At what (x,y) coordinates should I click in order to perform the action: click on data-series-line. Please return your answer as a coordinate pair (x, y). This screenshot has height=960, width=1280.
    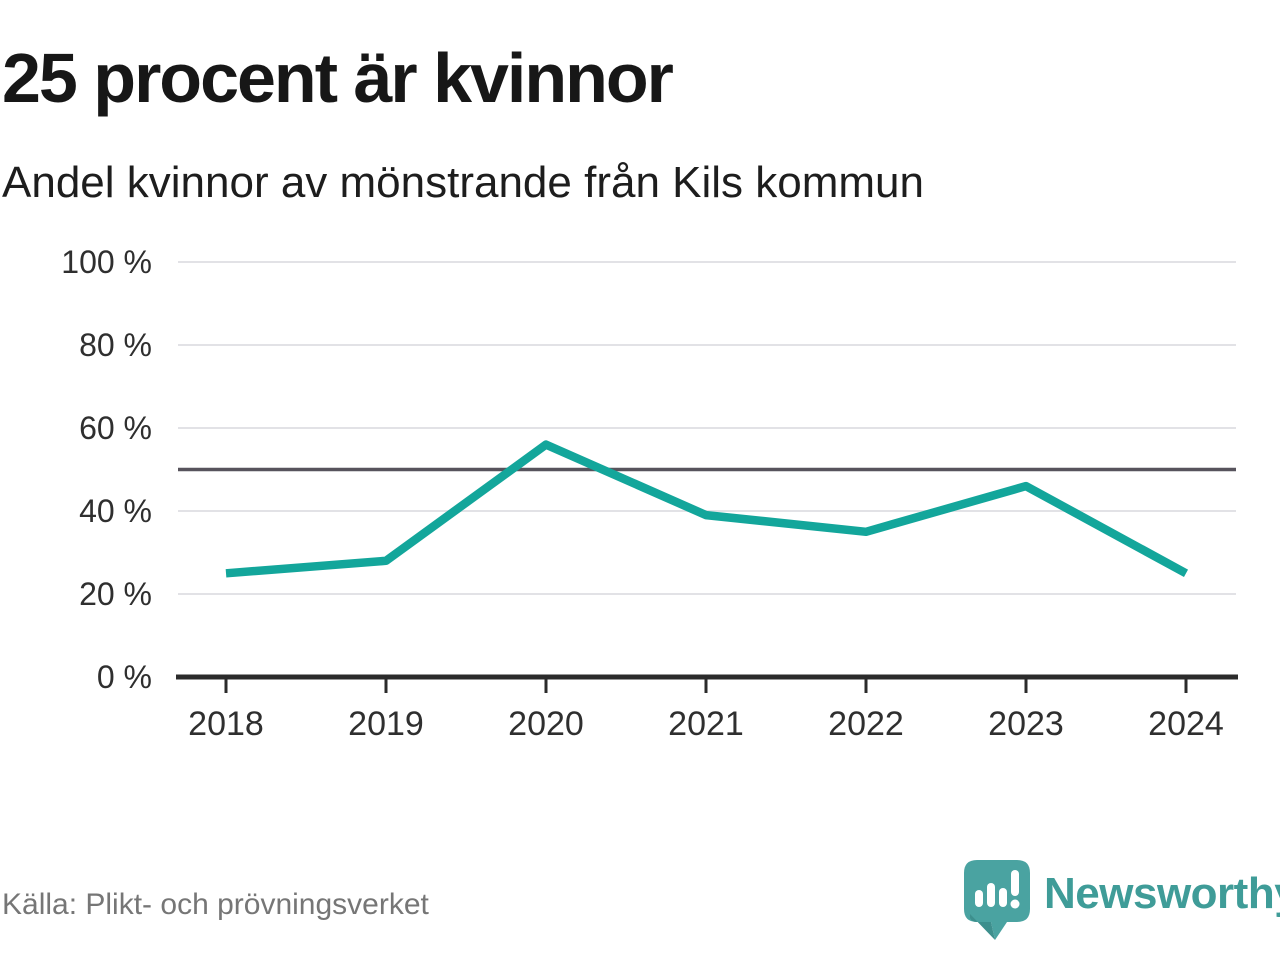
    Looking at the image, I should click on (707, 509).